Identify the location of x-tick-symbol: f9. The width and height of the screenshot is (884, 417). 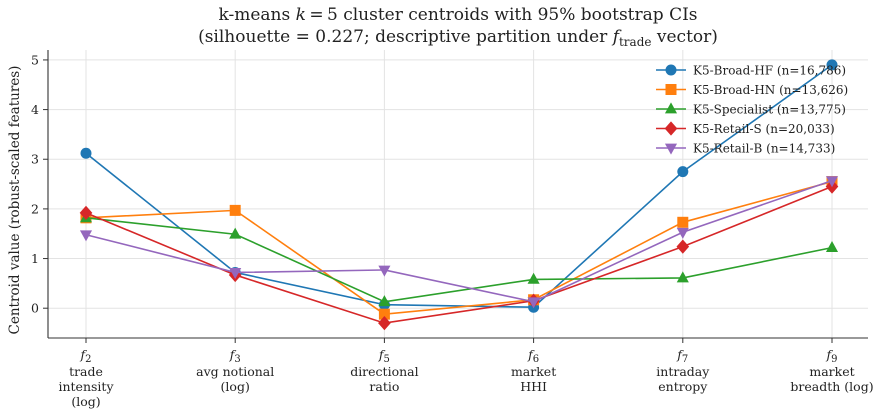
(831, 356).